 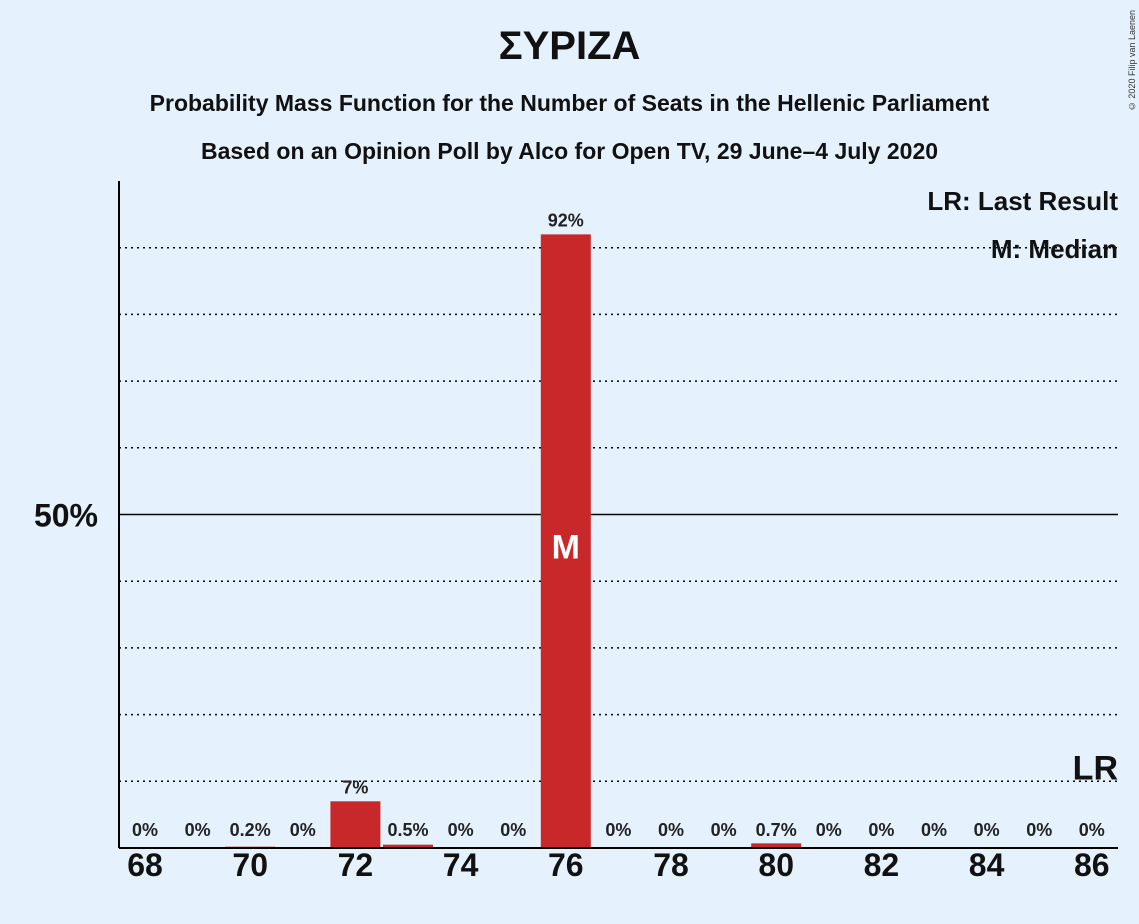 I want to click on x-tick-label: 74, so click(x=461, y=865).